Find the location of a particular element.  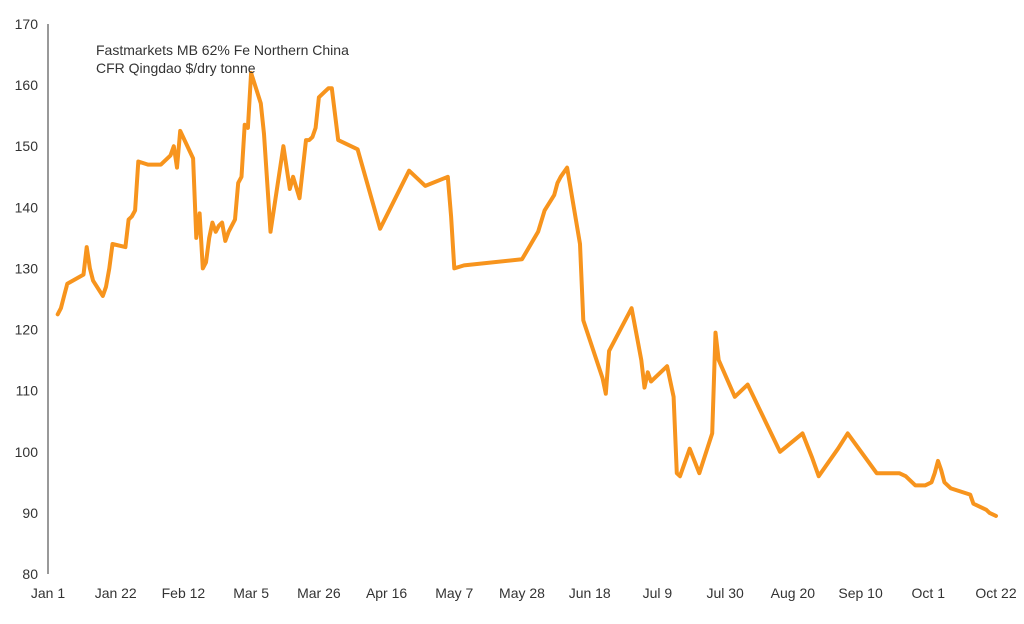

x-tick-label: Apr 16 is located at coordinates (386, 593).